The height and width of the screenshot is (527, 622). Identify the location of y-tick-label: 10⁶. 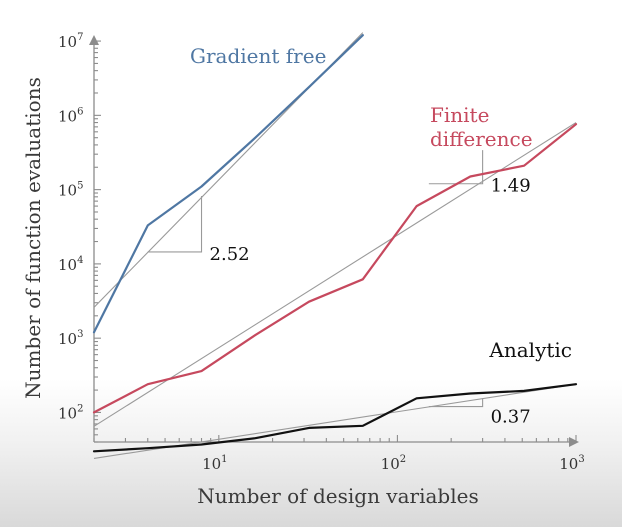
(70, 115).